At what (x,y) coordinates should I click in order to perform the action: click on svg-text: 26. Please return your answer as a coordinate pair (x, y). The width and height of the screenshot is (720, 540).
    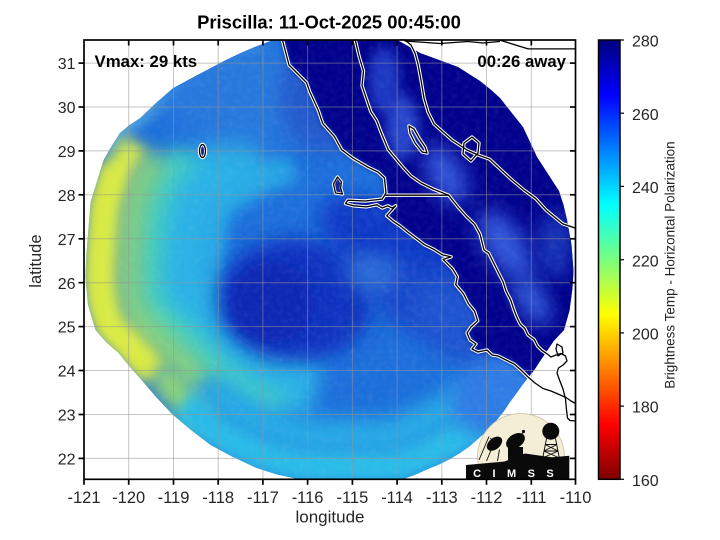
    Looking at the image, I should click on (67, 284).